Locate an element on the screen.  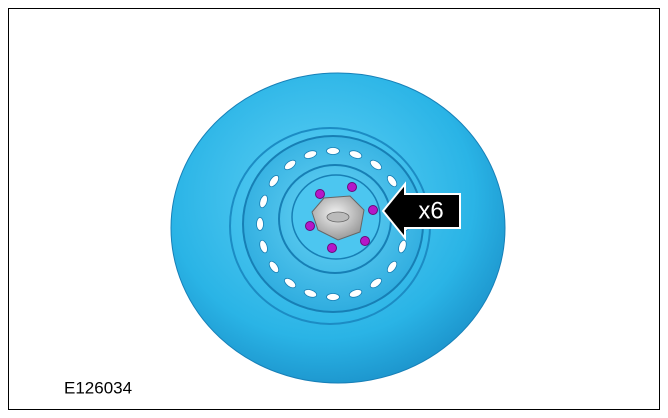
lug-nuts is located at coordinates (341, 217).